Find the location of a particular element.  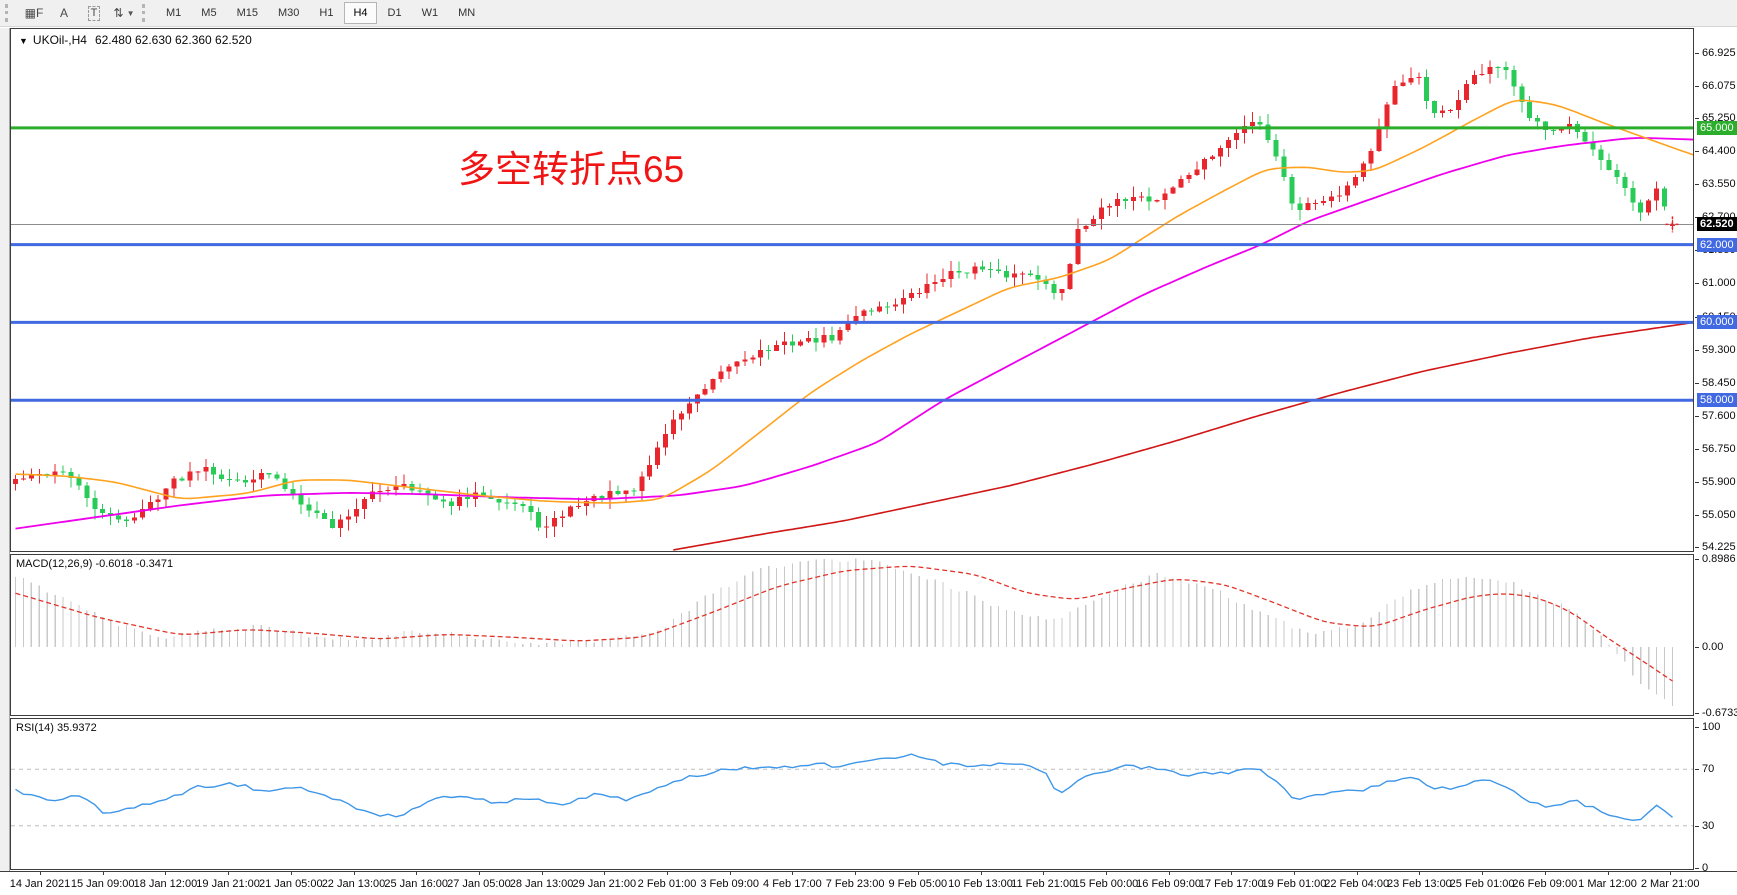

timeframe-button-m1: M1 is located at coordinates (174, 13).